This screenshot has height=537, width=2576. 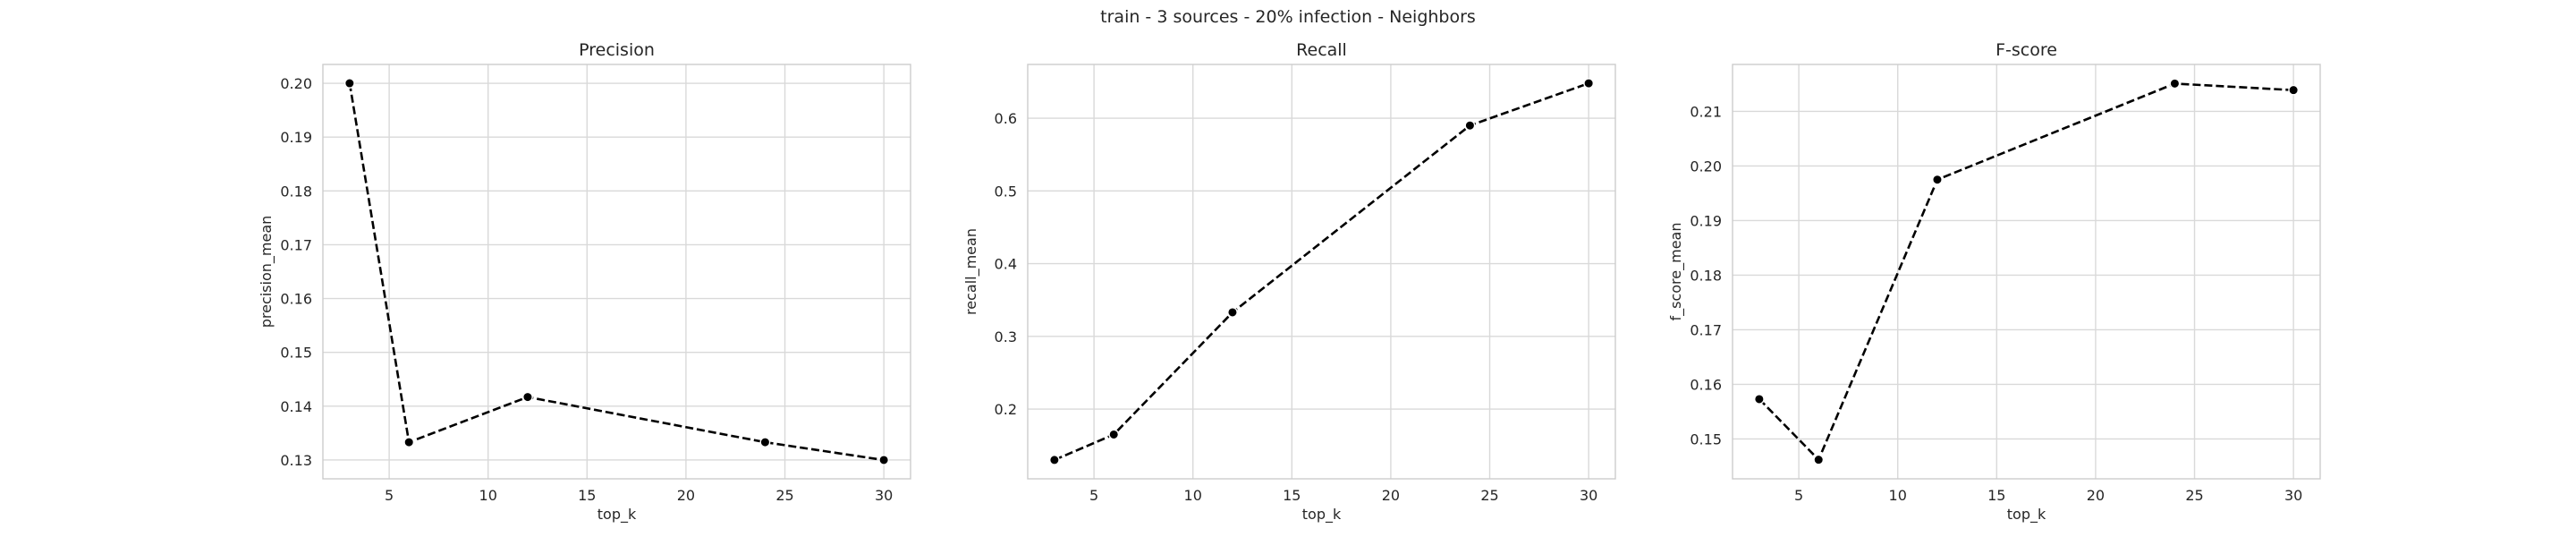 I want to click on y-tick-label: 0.14, so click(x=296, y=406).